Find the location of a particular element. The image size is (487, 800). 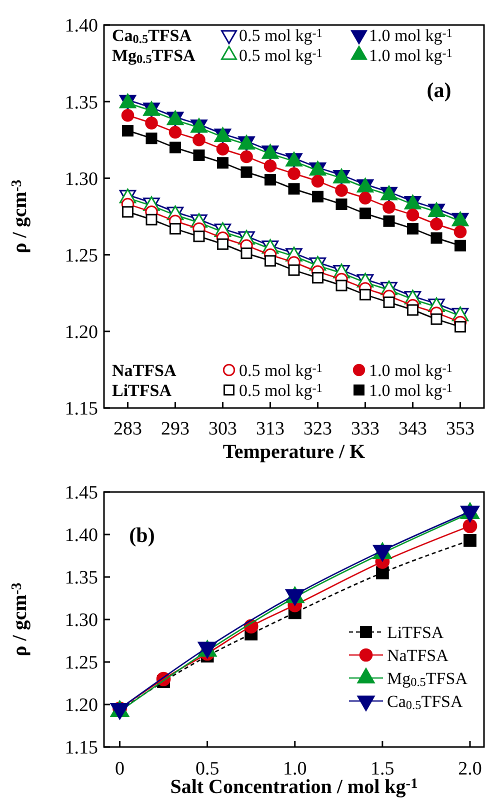

legend-label: Mg$_{0.5}$TFSA is located at coordinates (427, 679).